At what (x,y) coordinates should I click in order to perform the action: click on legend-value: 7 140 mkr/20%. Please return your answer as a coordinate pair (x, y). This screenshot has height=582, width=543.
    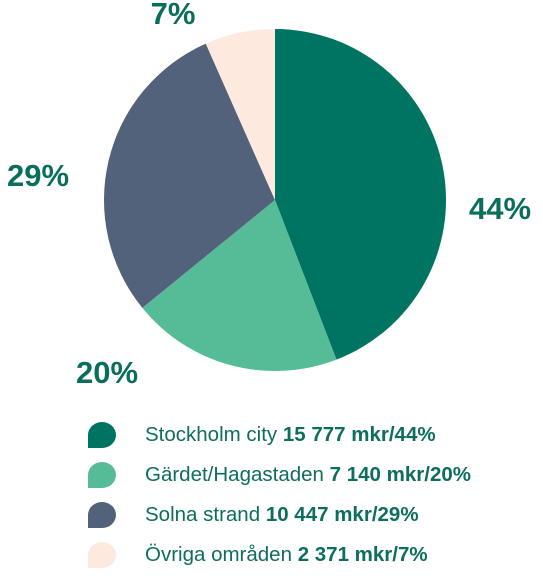
    Looking at the image, I should click on (400, 474).